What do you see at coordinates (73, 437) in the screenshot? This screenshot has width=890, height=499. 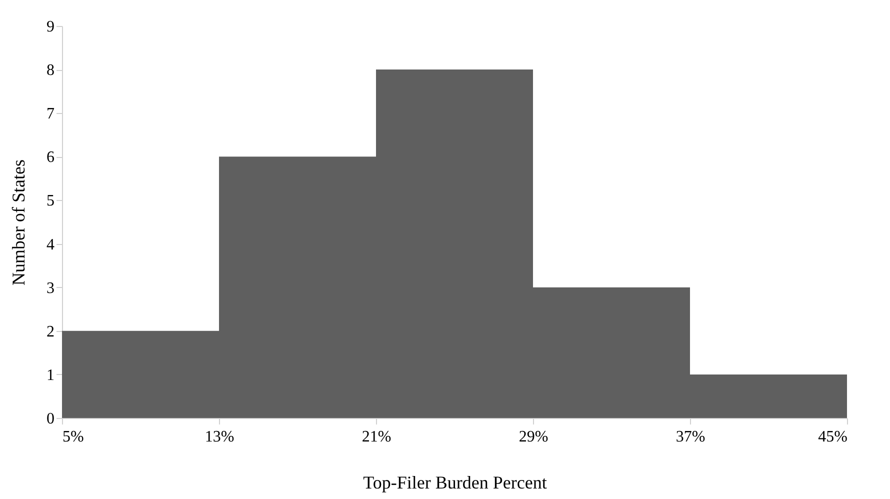 I see `x-tick-label: 5%` at bounding box center [73, 437].